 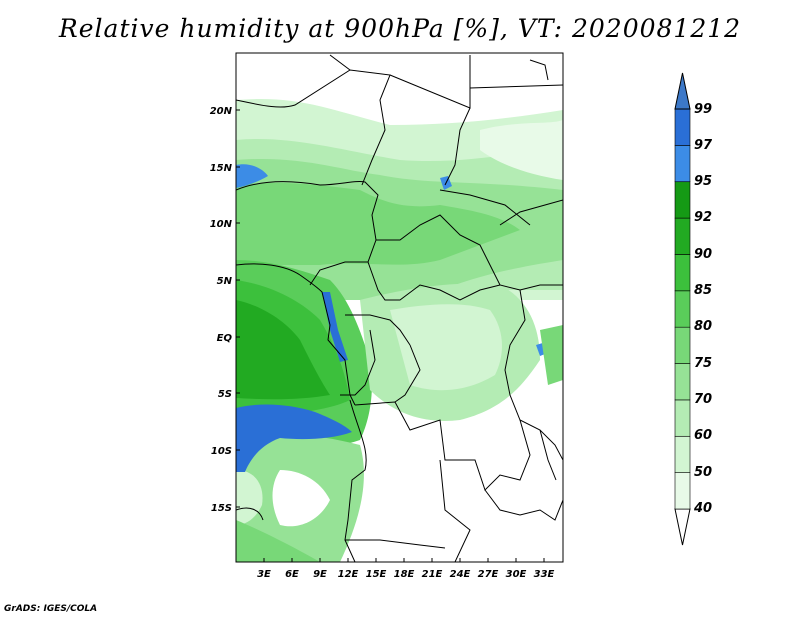 I want to click on colorbar-label: 80, so click(x=703, y=326).